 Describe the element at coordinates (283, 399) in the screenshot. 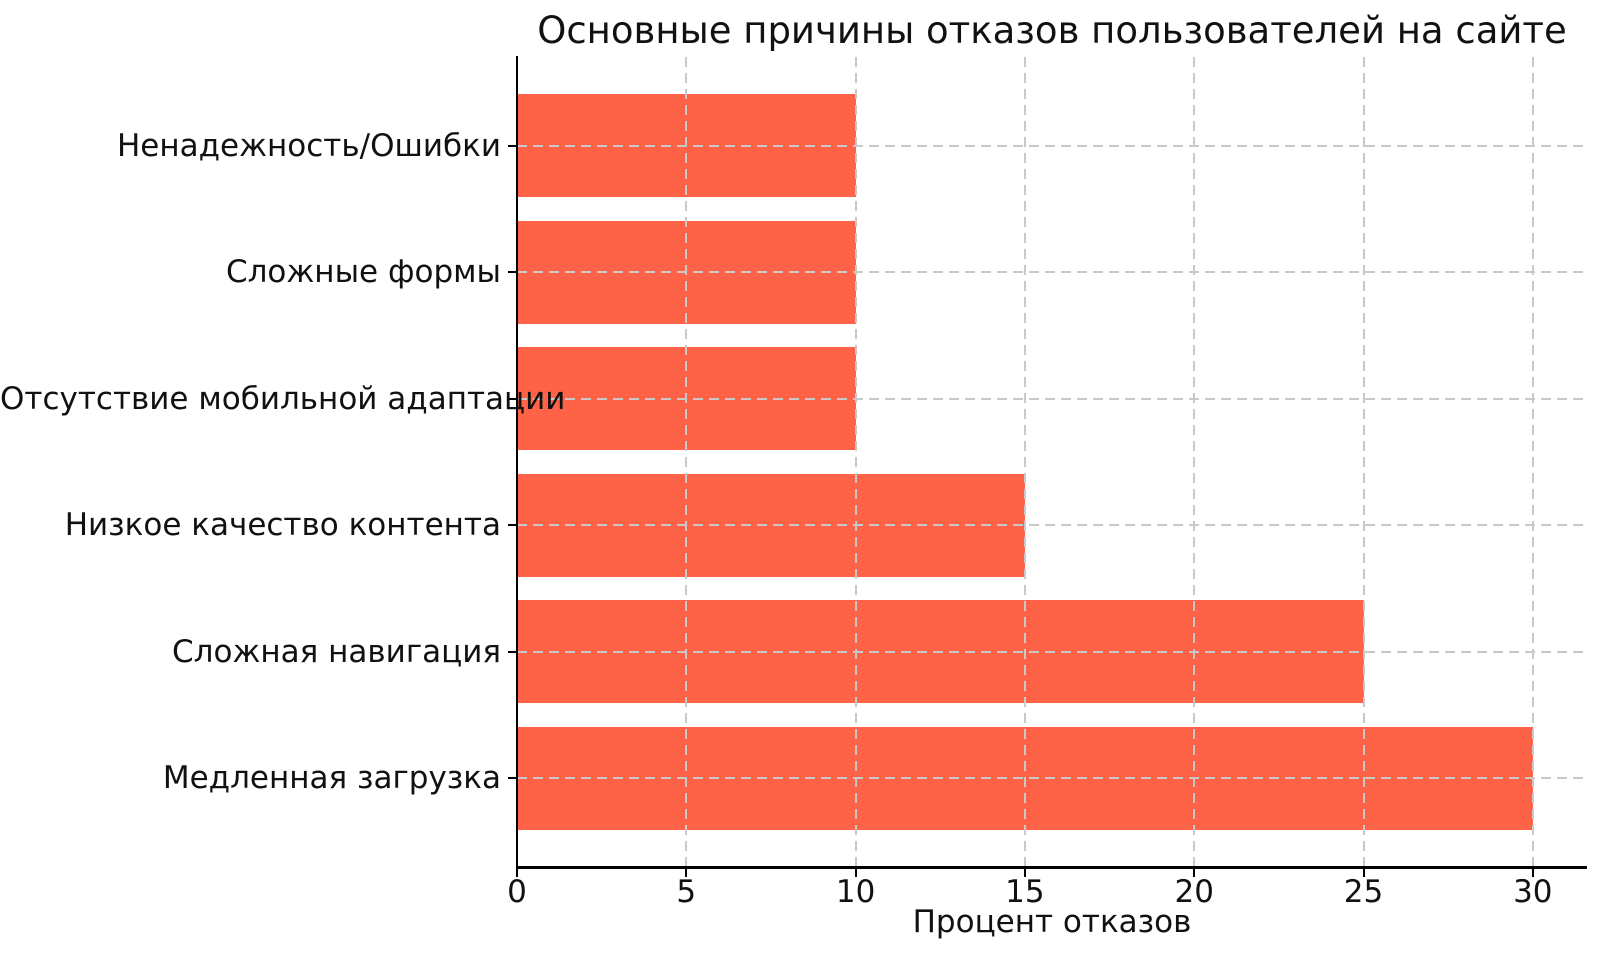

I see `y-tick-label: Отсутствие мобильной адаптации` at that location.